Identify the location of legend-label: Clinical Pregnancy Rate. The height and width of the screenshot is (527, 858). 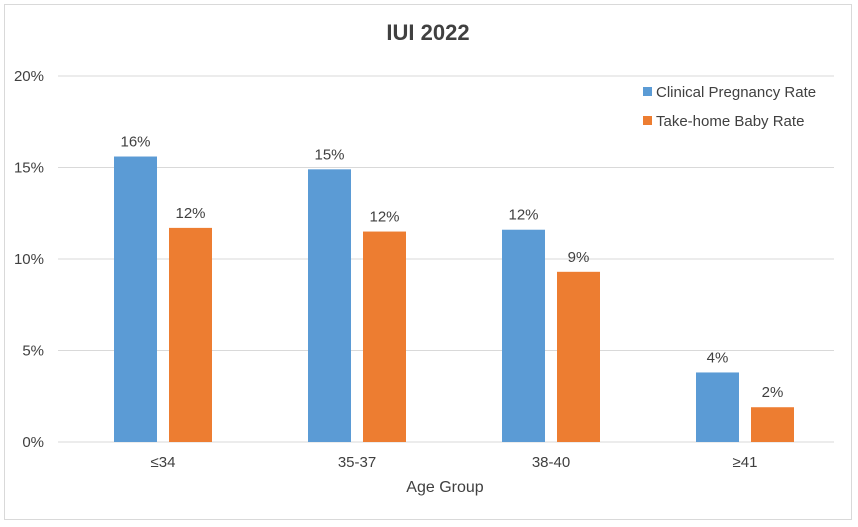
(736, 92).